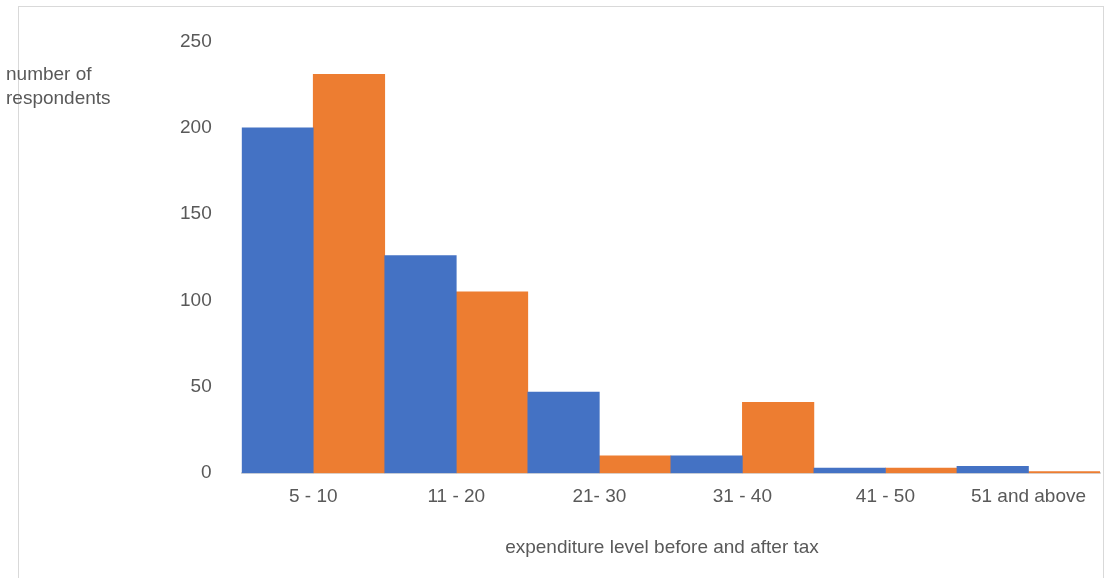  What do you see at coordinates (313, 495) in the screenshot?
I see `x-tick-label: 5 - 10` at bounding box center [313, 495].